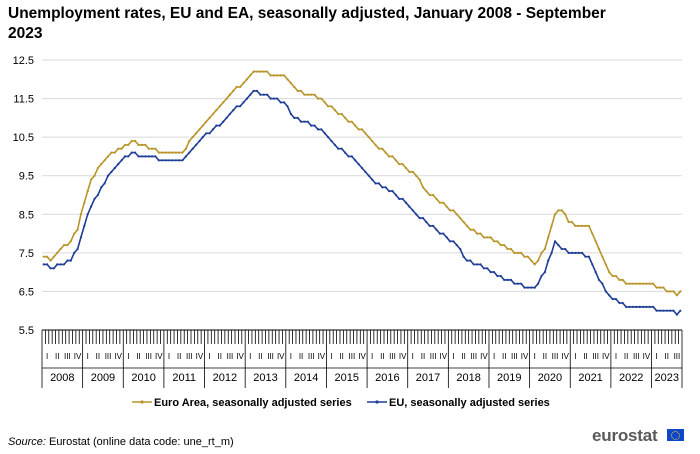 Image resolution: width=700 pixels, height=454 pixels. Describe the element at coordinates (509, 378) in the screenshot. I see `year-label: 2019` at that location.